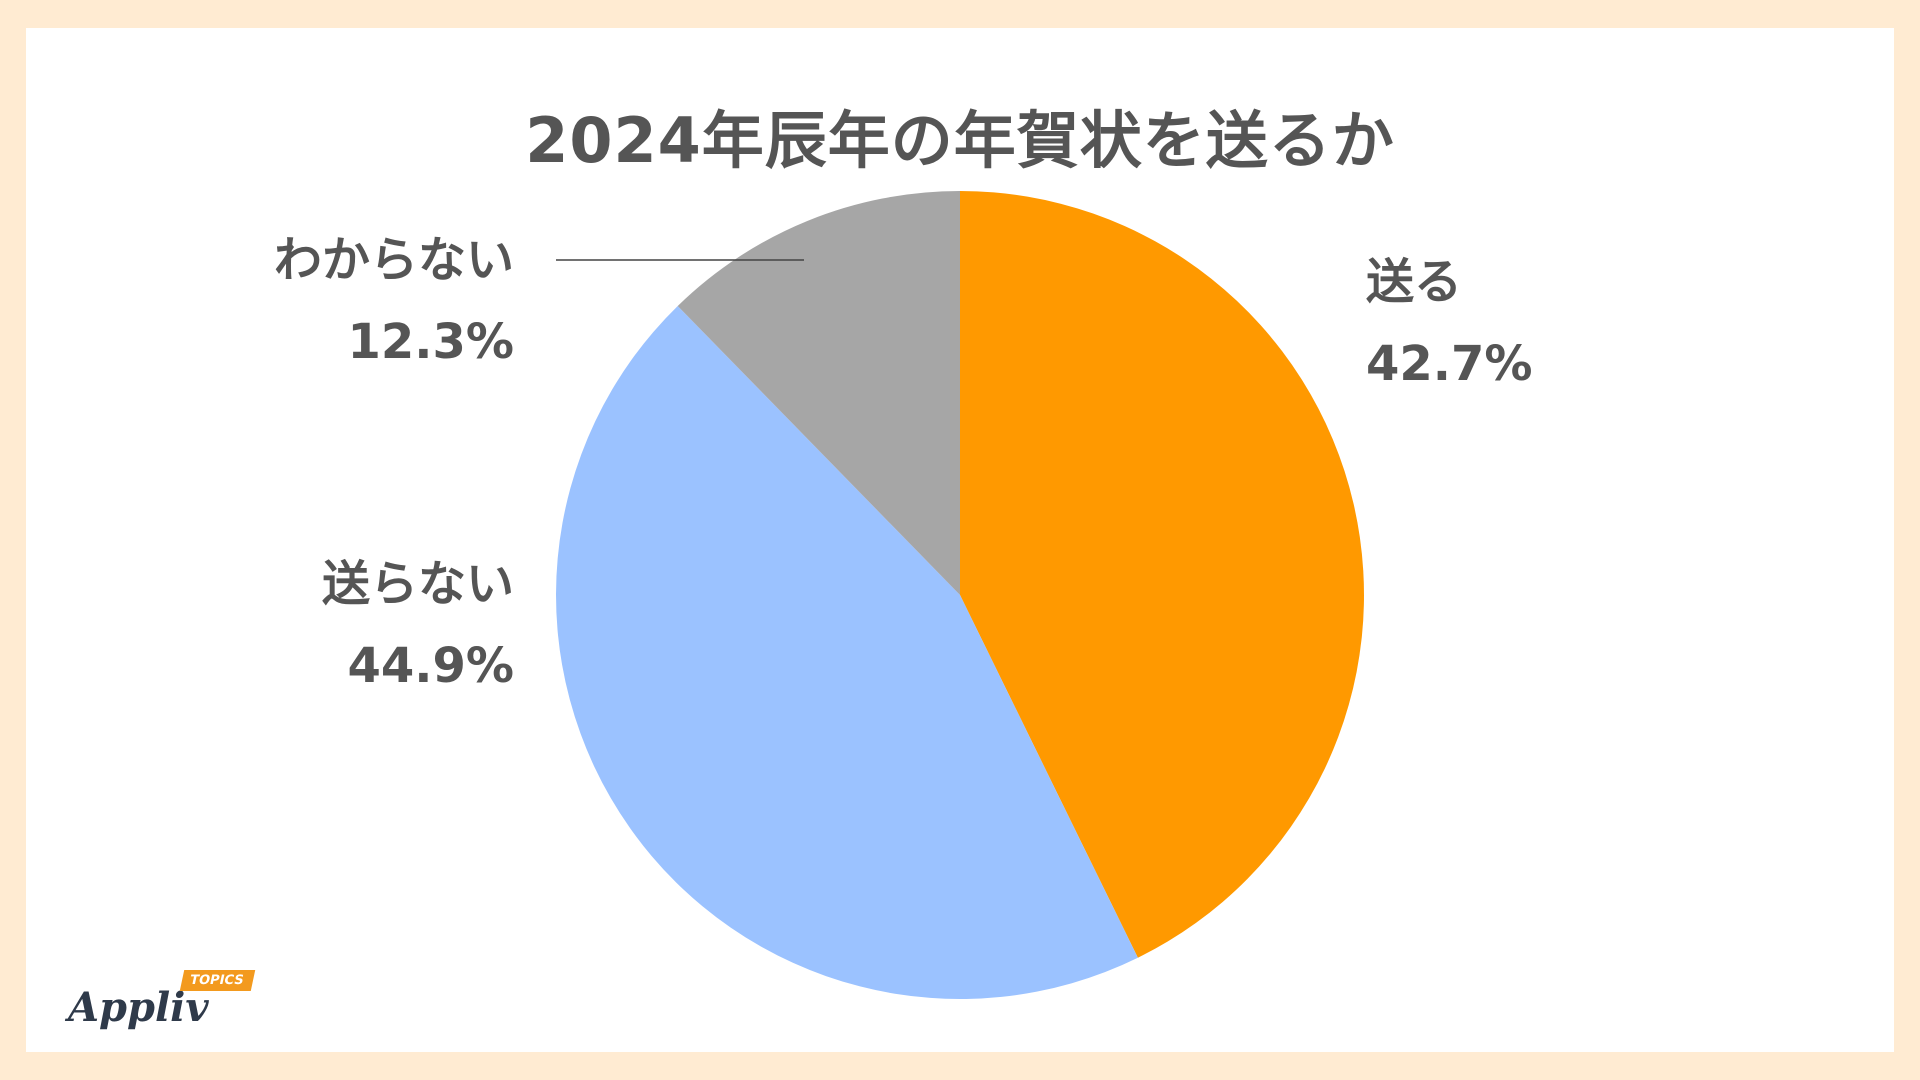  I want to click on brand-logo: Appliv TOPICS, so click(168, 1001).